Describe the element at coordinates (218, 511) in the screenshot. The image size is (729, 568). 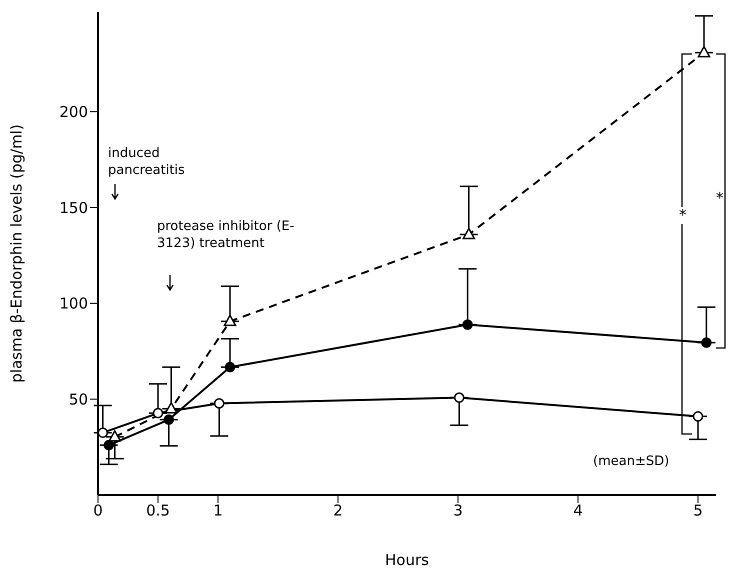
I see `x-tick-label: 1` at that location.